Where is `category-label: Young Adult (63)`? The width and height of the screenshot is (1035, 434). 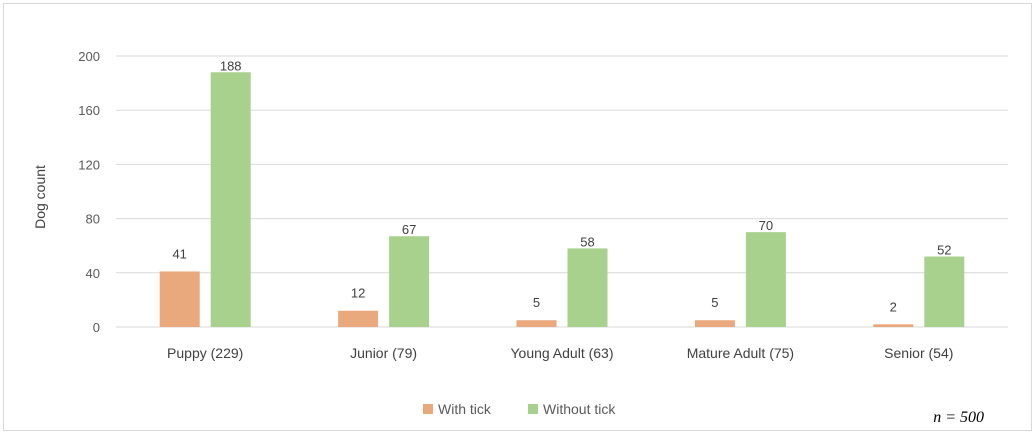 category-label: Young Adult (63) is located at coordinates (561, 353).